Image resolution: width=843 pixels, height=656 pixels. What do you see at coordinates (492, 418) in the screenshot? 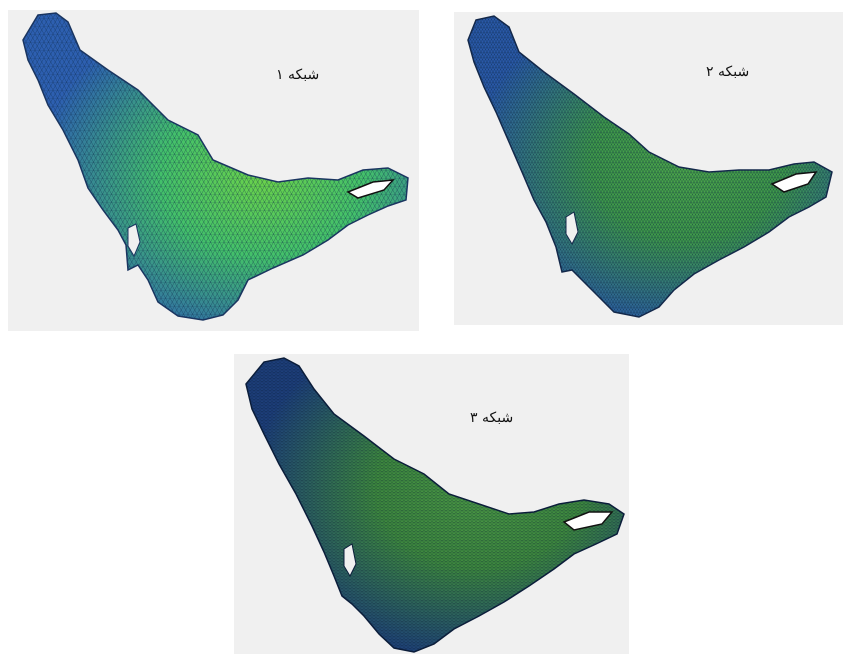
I see `mesh-label-3: شبکه ۳` at bounding box center [492, 418].